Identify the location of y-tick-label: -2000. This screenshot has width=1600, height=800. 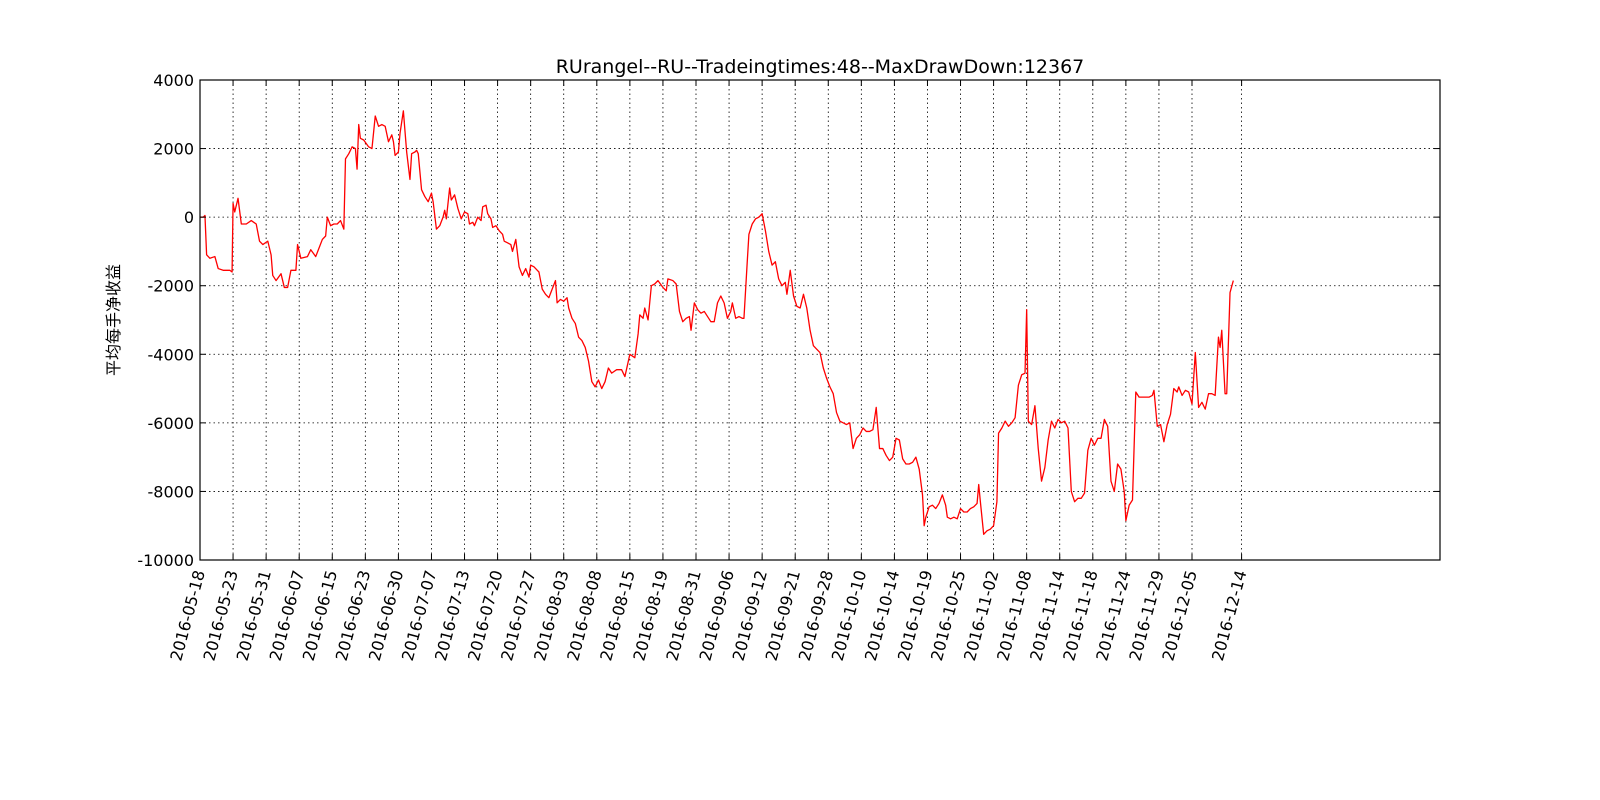
(171, 286).